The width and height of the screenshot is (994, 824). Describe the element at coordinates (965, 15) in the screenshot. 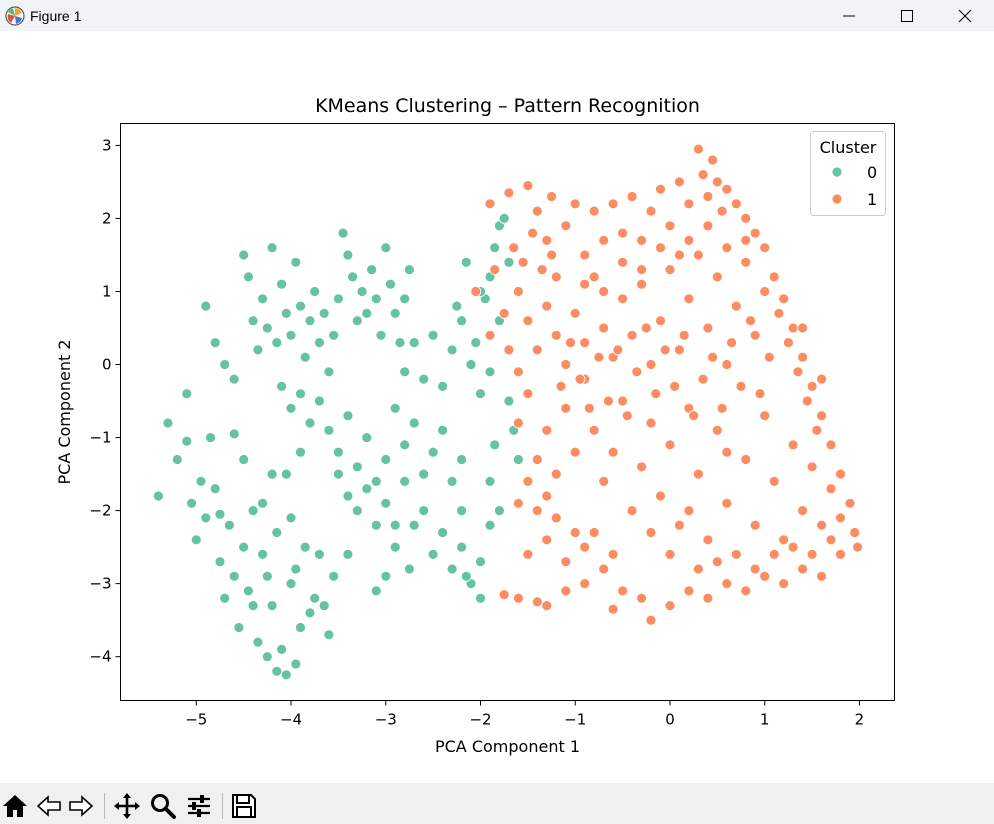

I see `close-button` at that location.